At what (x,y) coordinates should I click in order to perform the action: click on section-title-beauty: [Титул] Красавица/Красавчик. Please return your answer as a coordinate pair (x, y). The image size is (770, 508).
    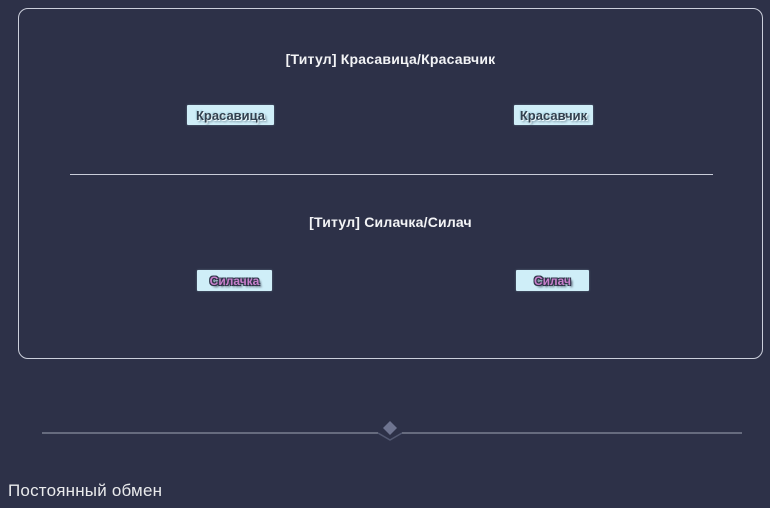
    Looking at the image, I should click on (390, 59).